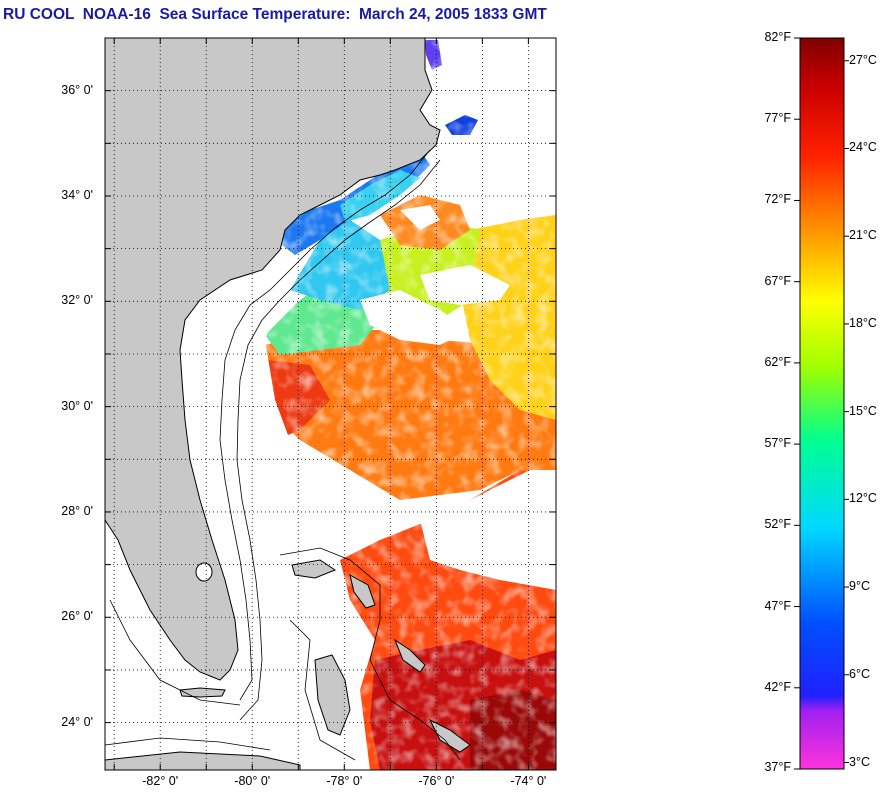  What do you see at coordinates (777, 524) in the screenshot?
I see `fahrenheit-label: 52°F` at bounding box center [777, 524].